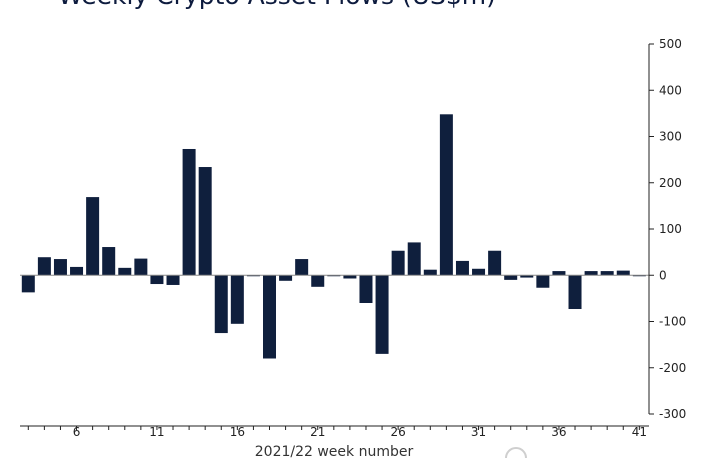  I want to click on y-axis-ticks: 500 400 300 200 100 0 -100 -200 -300, so click(667, 229).